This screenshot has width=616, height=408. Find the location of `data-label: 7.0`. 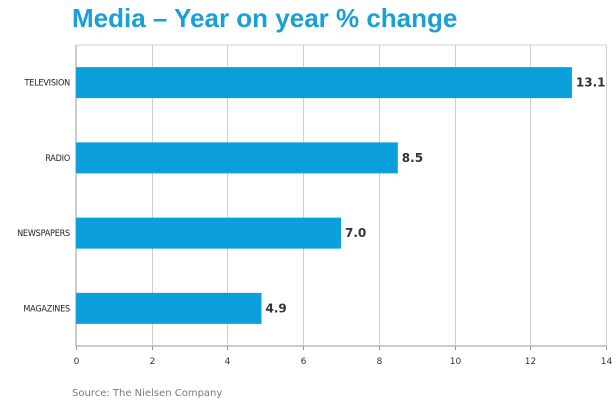

data-label: 7.0 is located at coordinates (355, 233).